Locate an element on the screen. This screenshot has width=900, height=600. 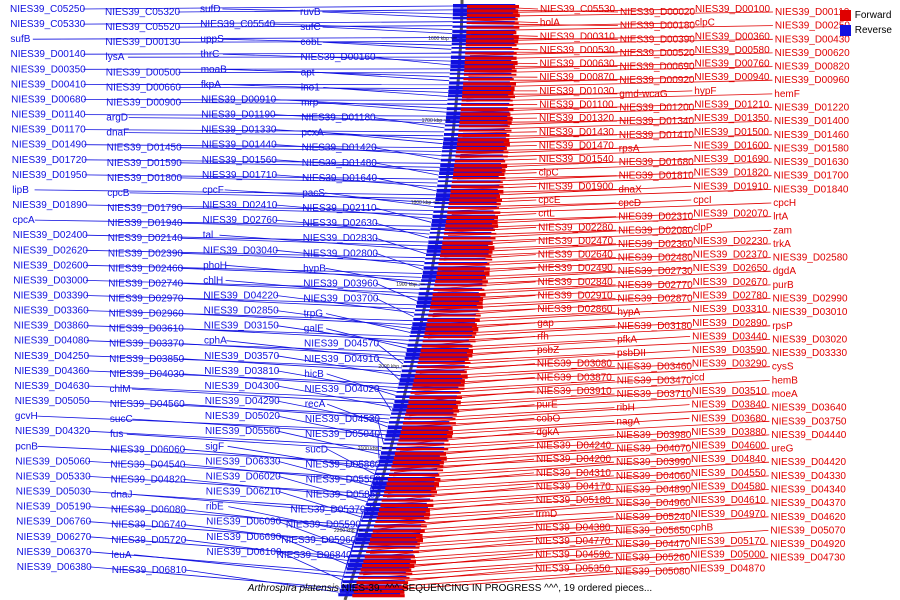
reverse-gene-label: NIES39_D04300 is located at coordinates (242, 386).